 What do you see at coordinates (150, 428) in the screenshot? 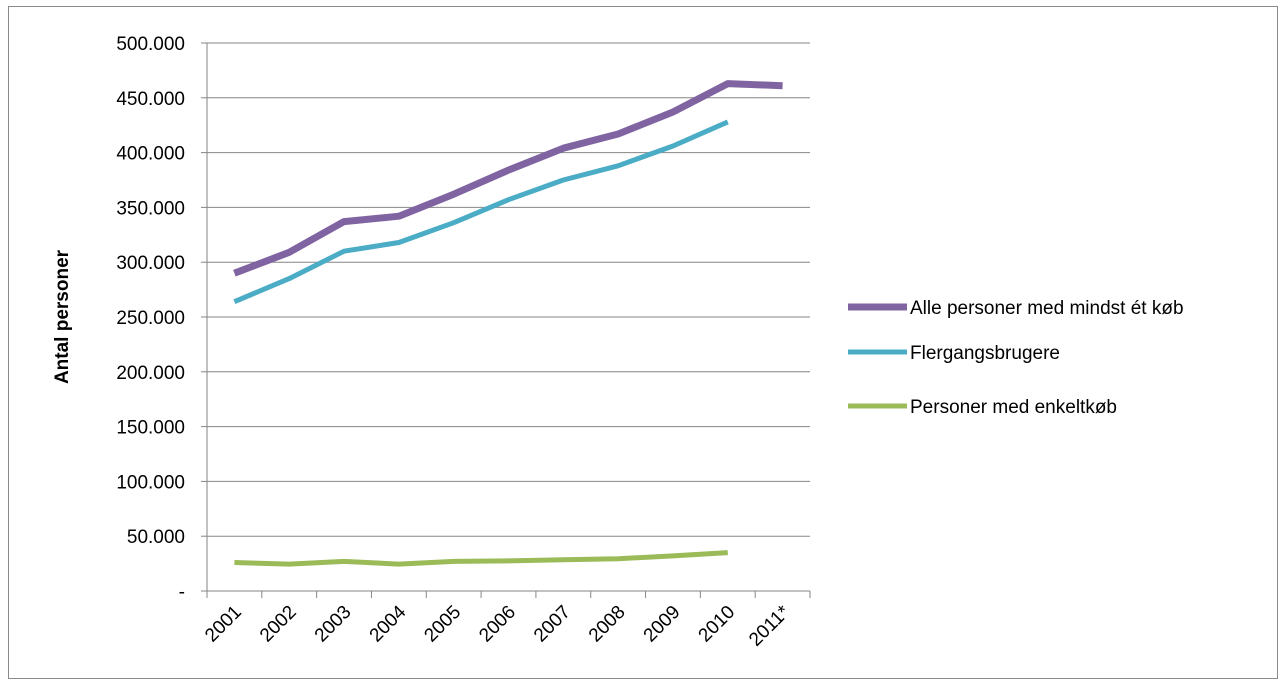
I see `y-tick-label: 150.000` at bounding box center [150, 428].